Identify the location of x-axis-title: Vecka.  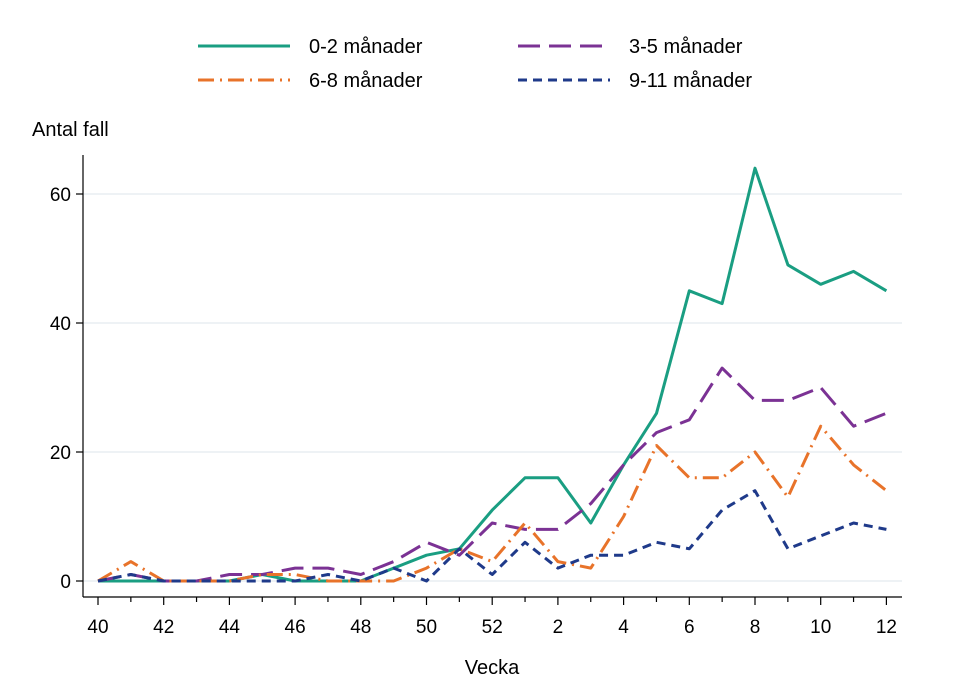
(492, 668).